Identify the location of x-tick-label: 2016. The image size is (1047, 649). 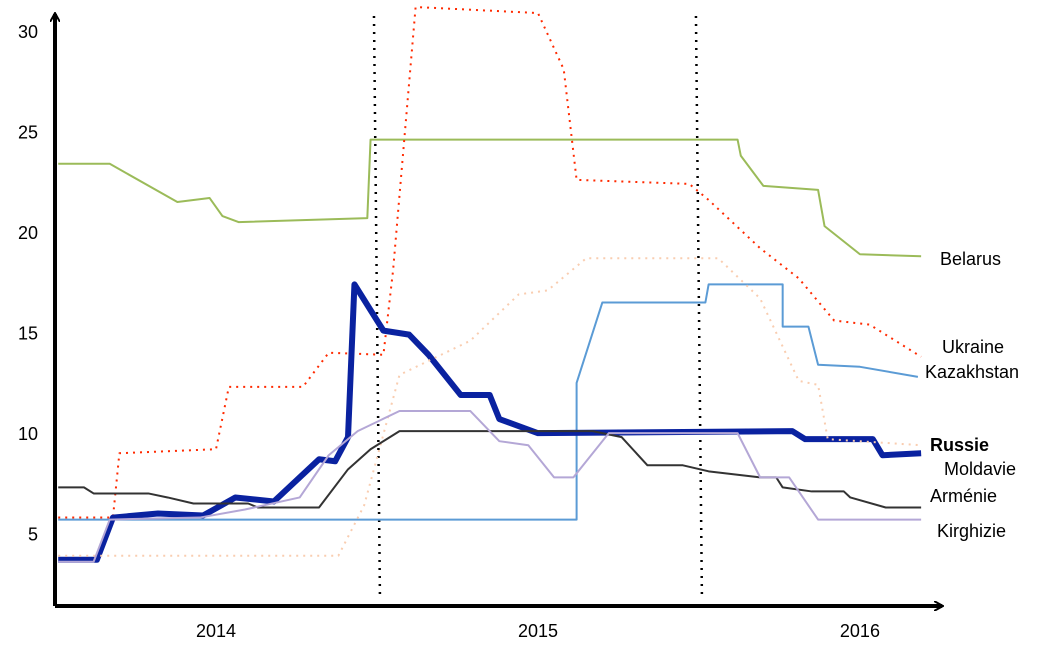
(860, 631).